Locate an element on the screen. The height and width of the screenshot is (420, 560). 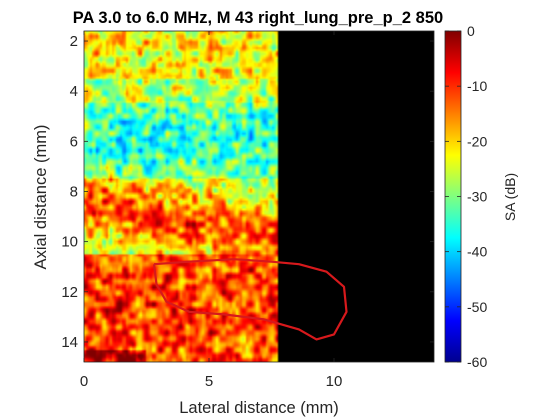
colorbar-tick-label: -30 is located at coordinates (477, 197).